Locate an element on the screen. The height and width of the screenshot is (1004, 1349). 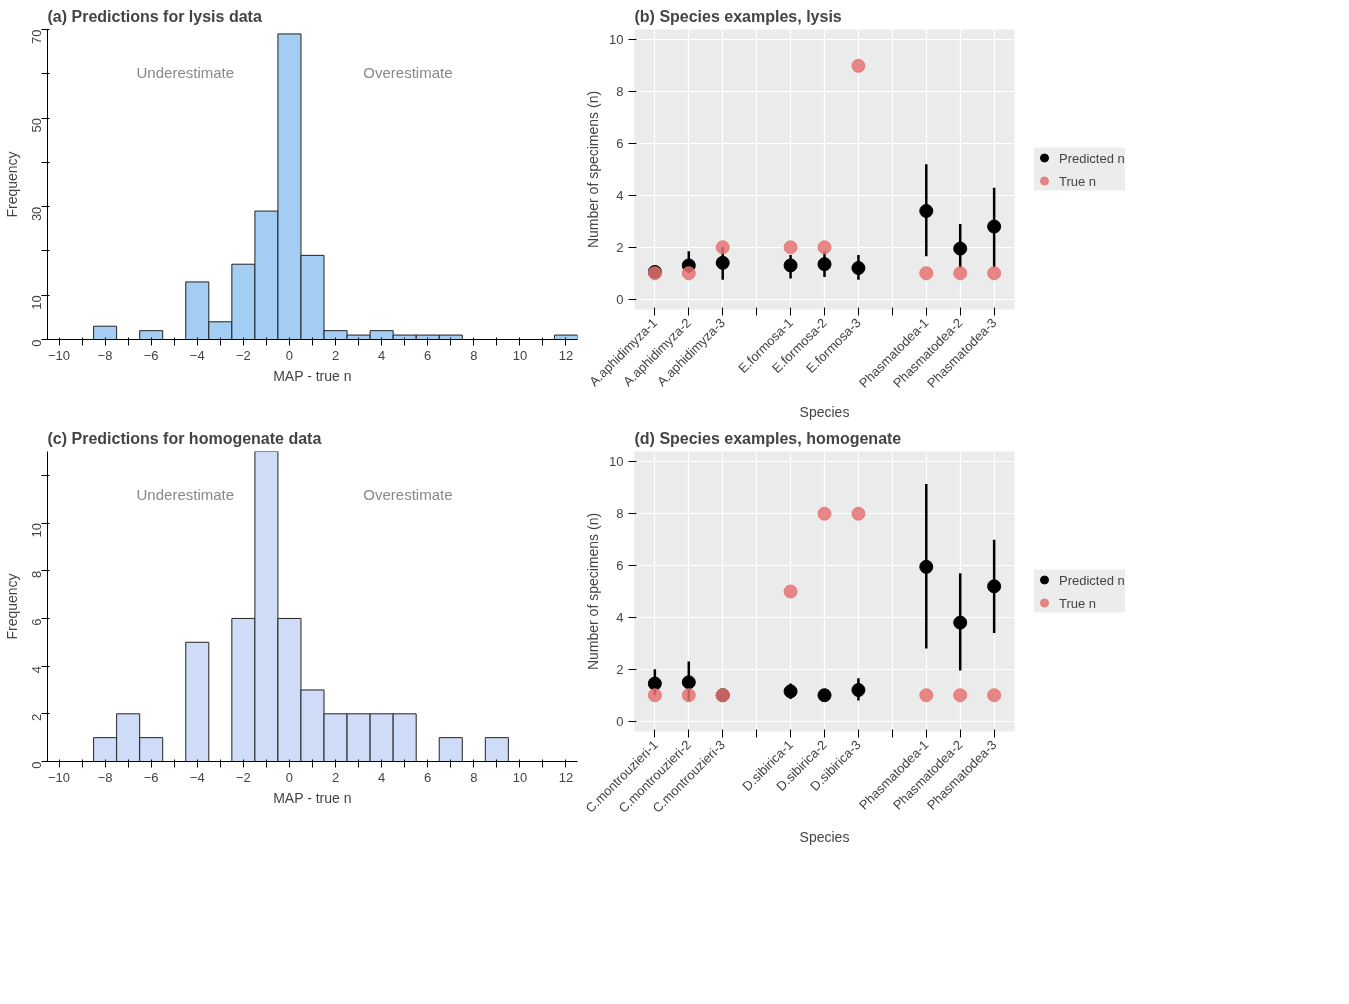
y-tick-label: 30 is located at coordinates (36, 214).